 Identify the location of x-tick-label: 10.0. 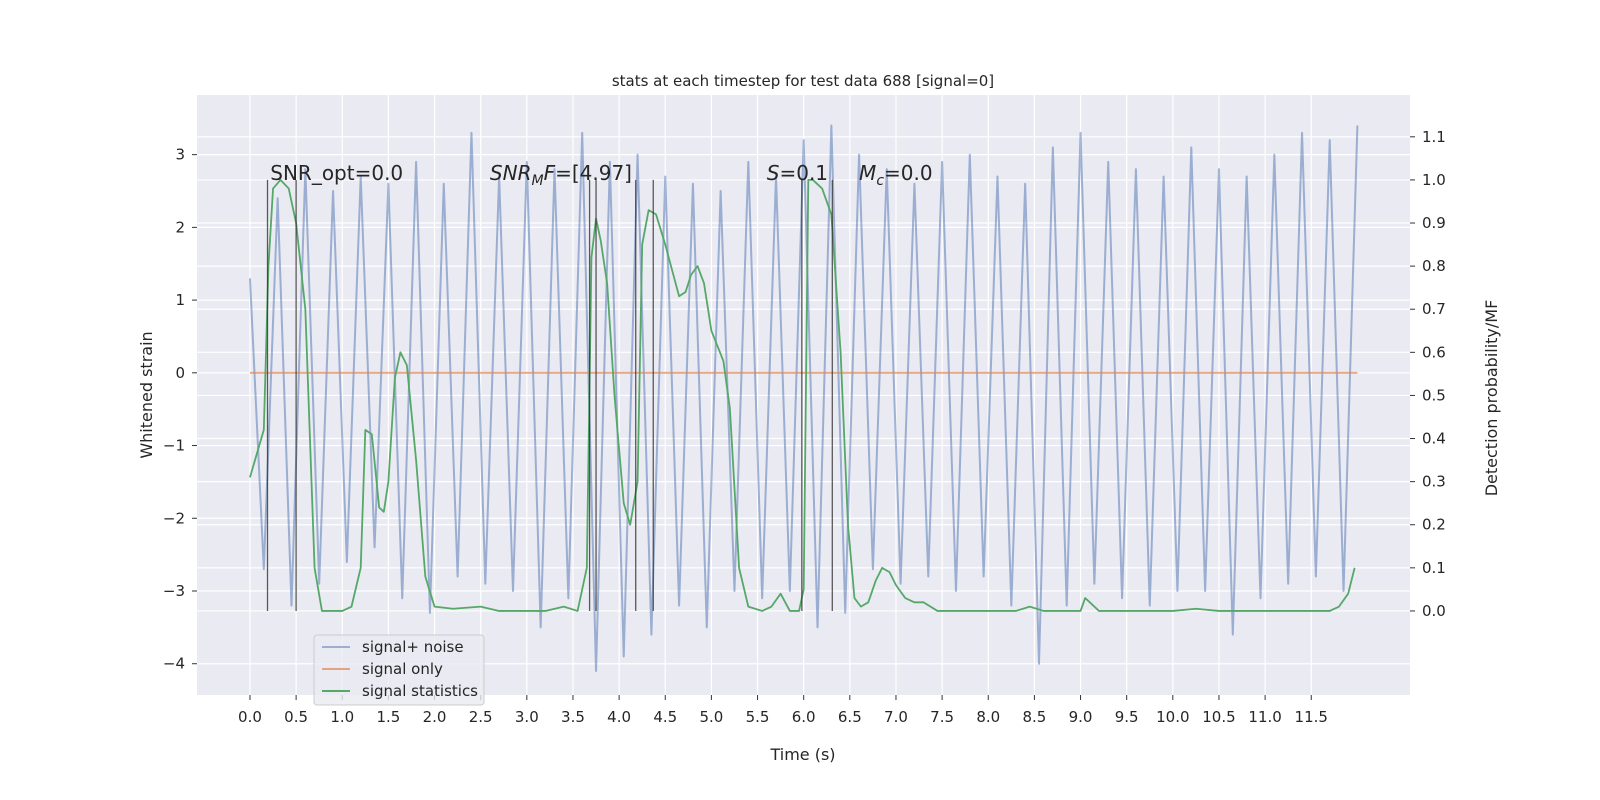
(1172, 717).